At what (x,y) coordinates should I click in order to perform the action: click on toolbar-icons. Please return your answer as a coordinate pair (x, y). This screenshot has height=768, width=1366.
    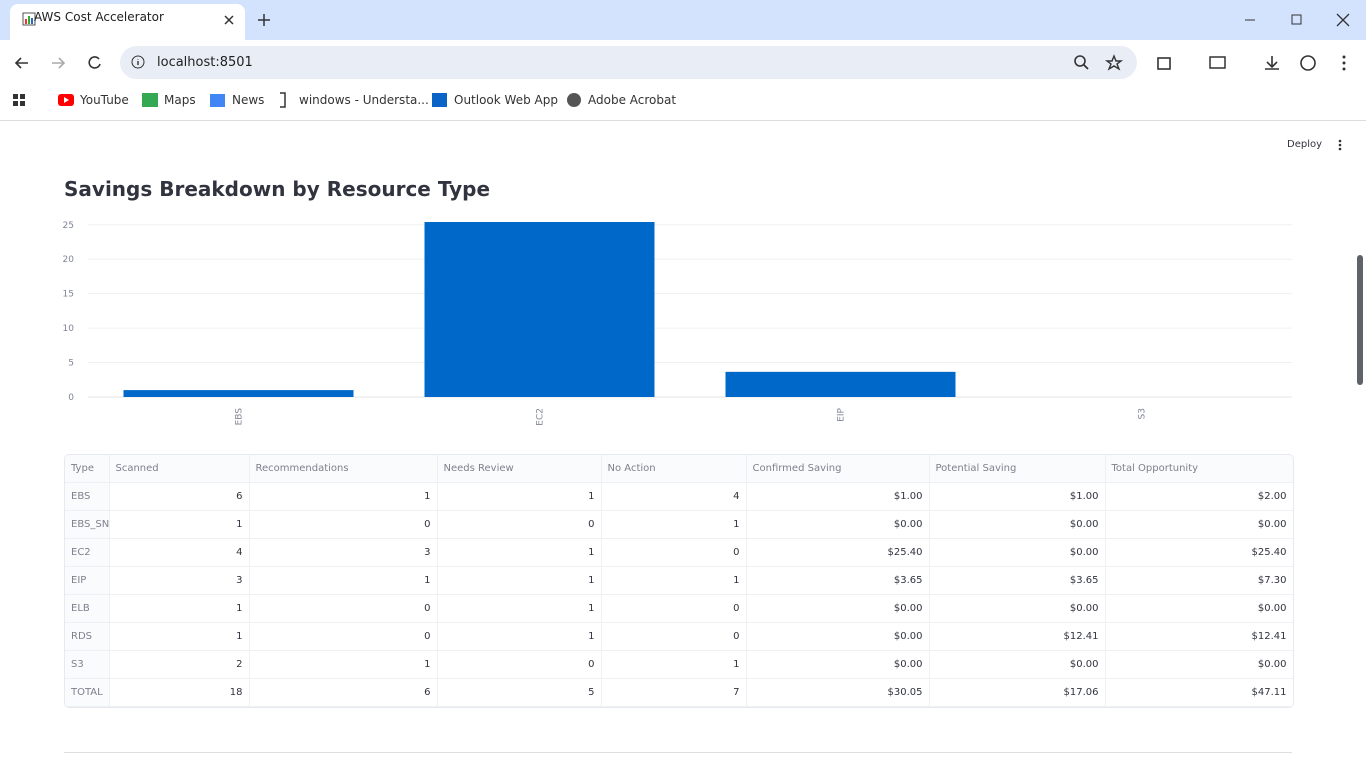
    Looking at the image, I should click on (1213, 63).